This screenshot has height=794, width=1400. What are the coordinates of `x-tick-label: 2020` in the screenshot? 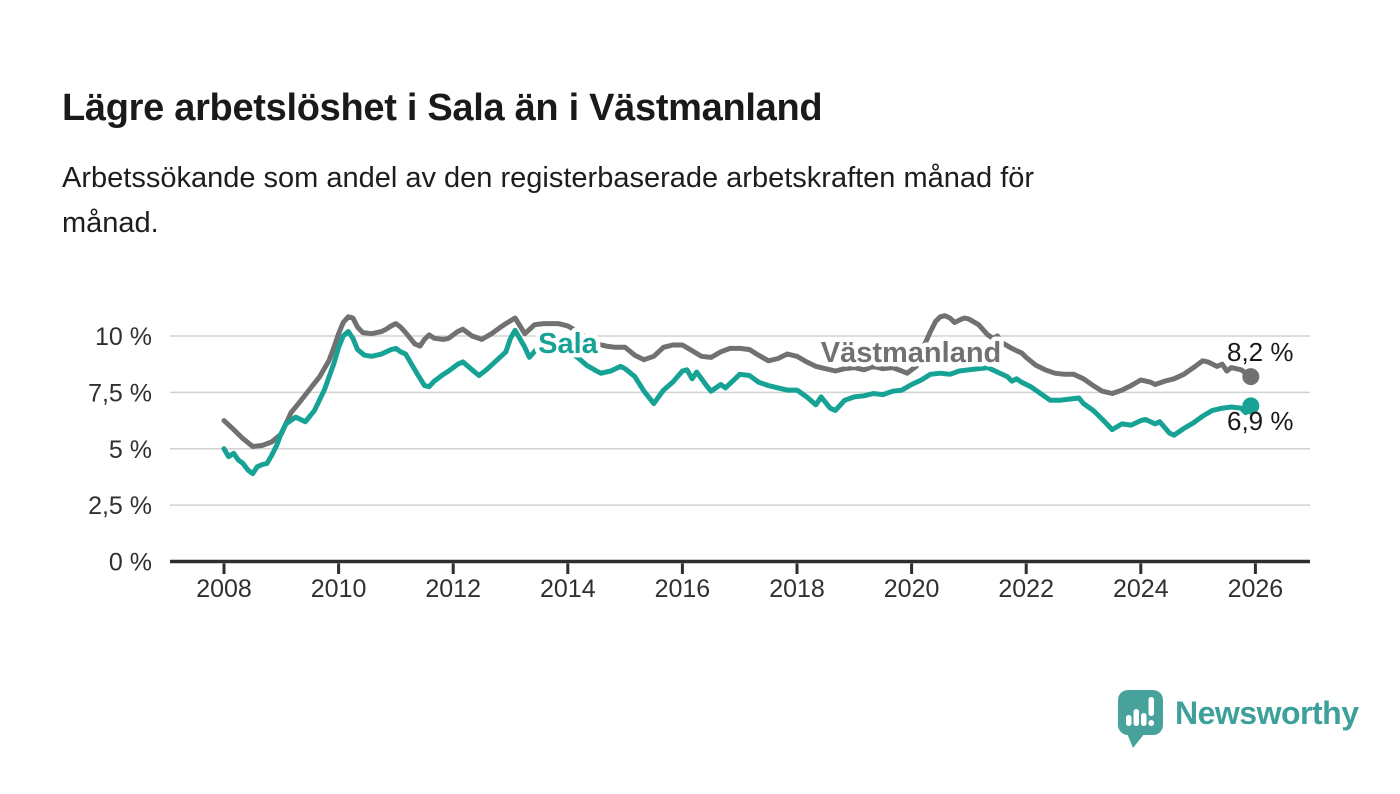 It's located at (912, 589).